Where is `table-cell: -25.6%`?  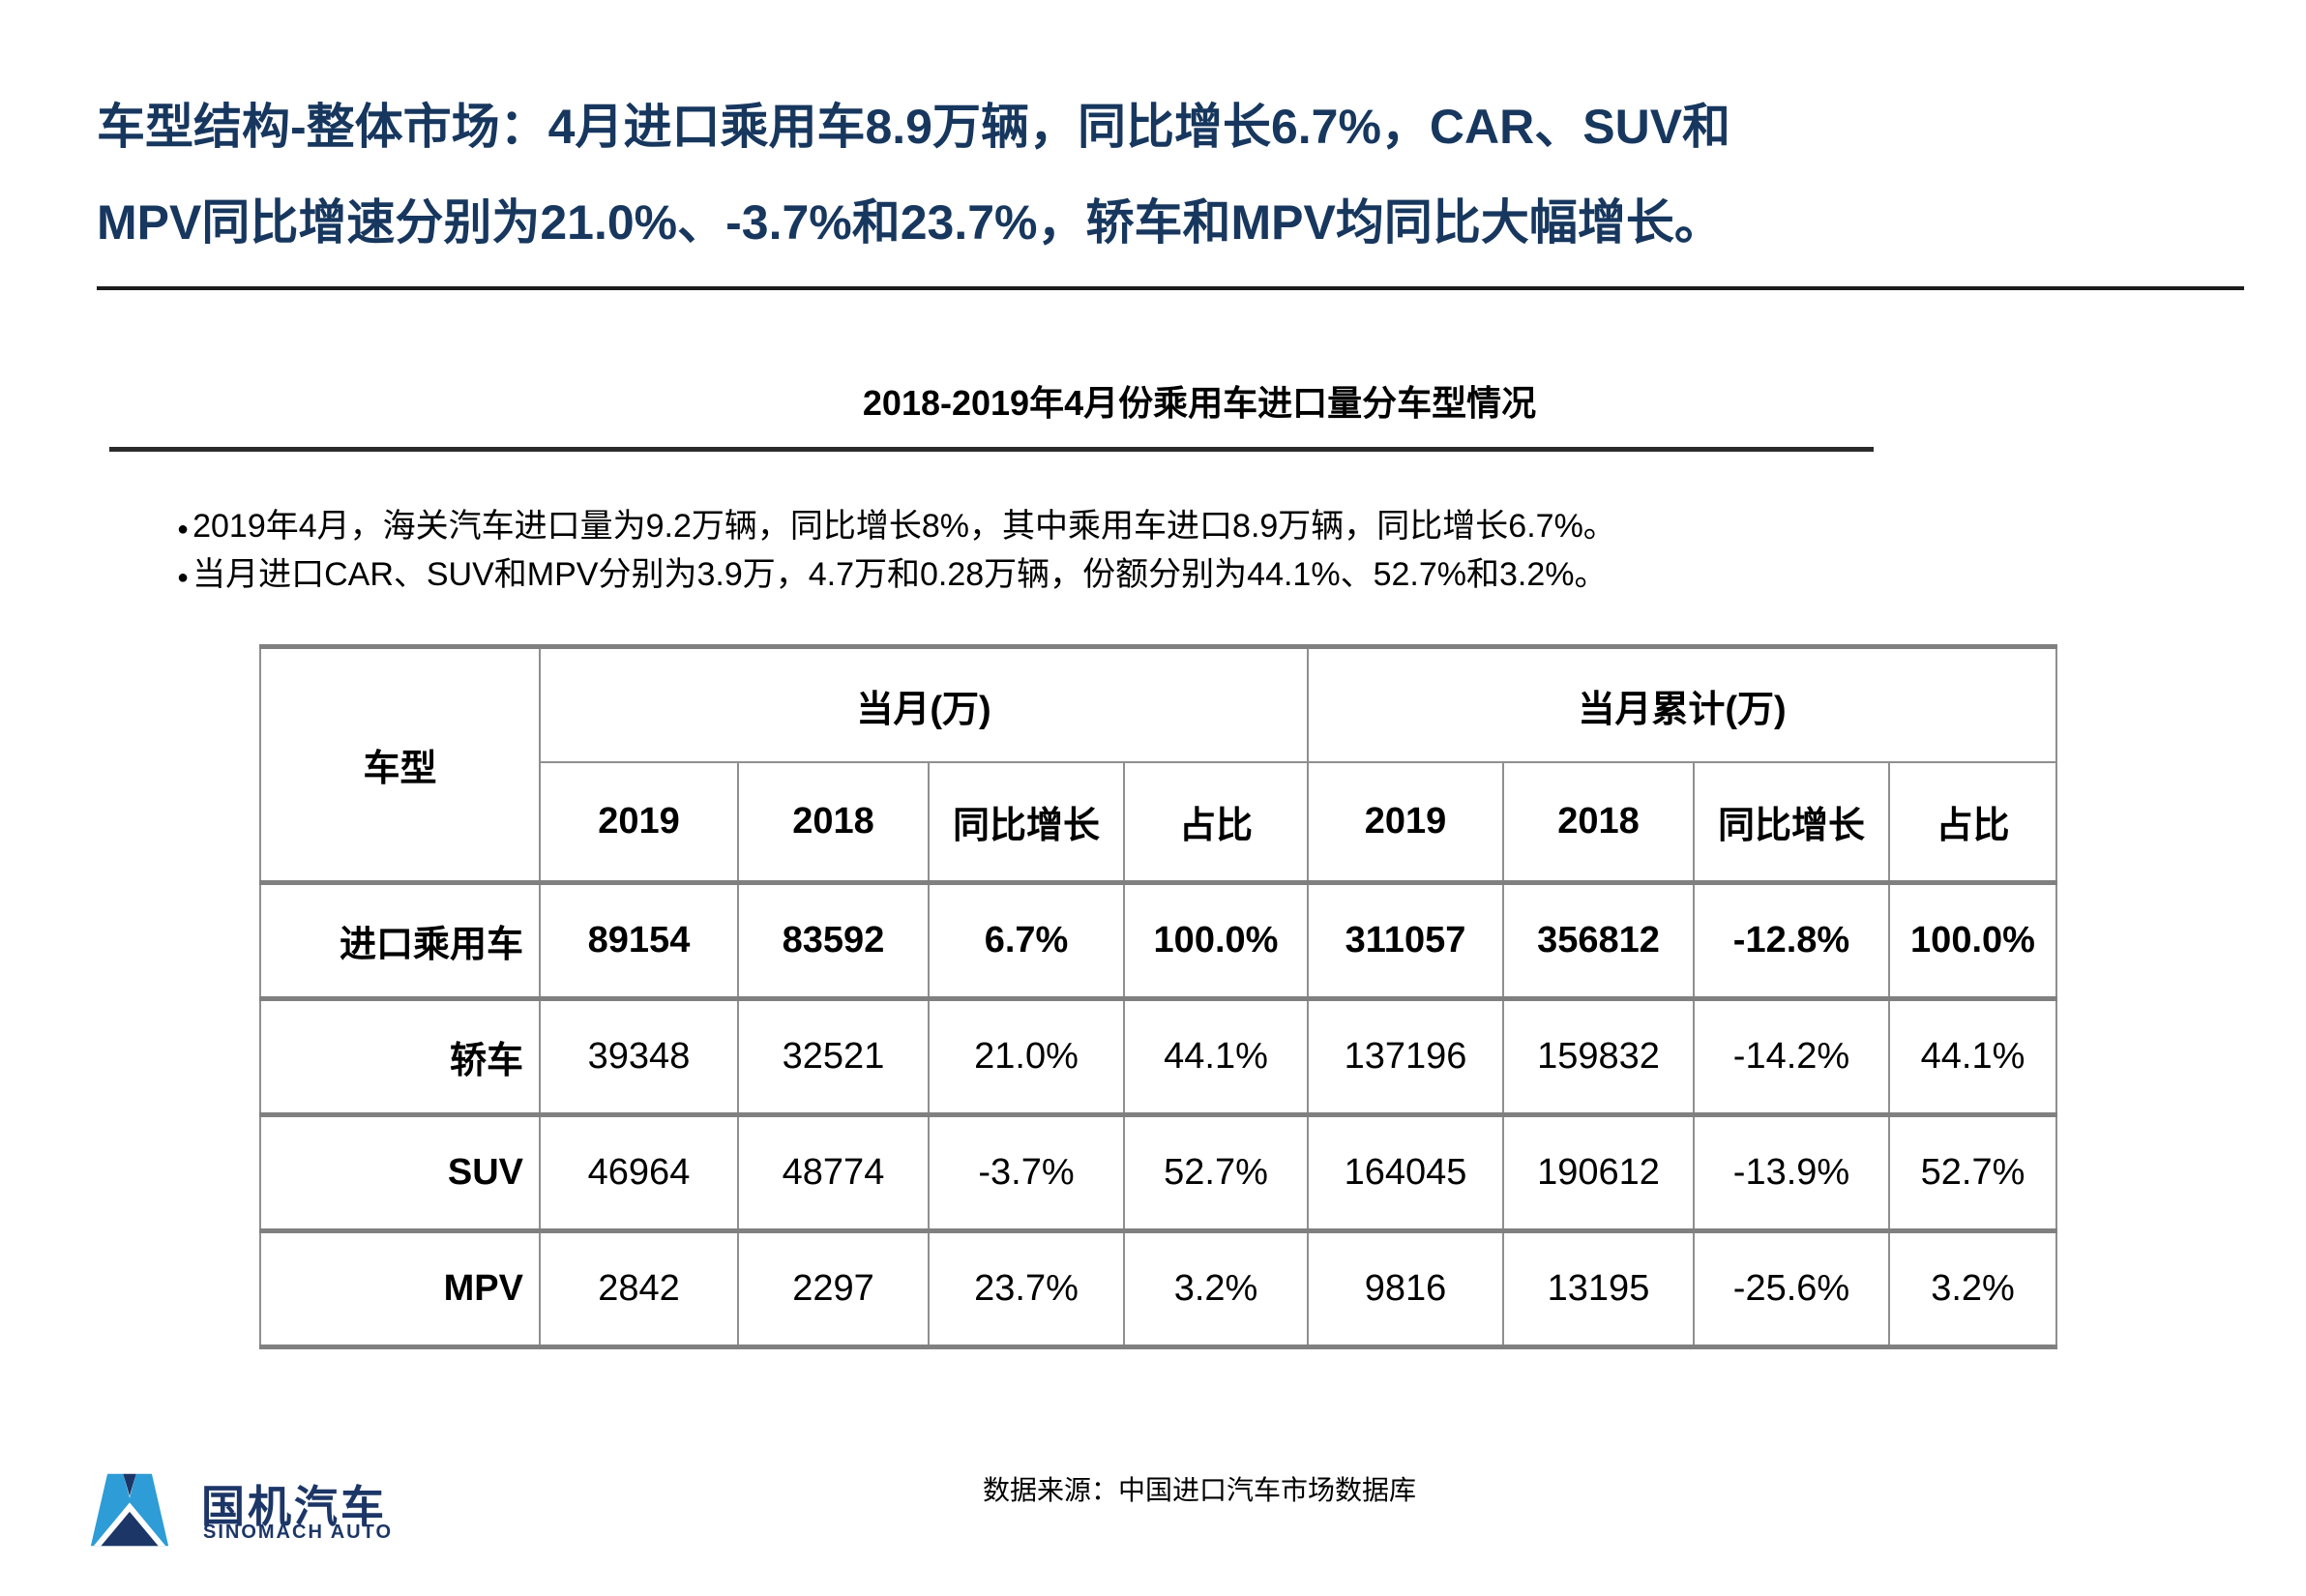
table-cell: -25.6% is located at coordinates (1791, 1289).